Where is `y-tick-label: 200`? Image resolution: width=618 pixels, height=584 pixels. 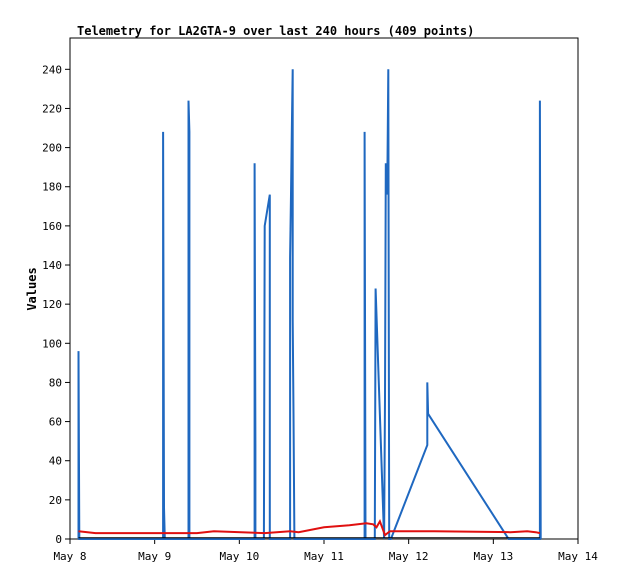 y-tick-label: 200 is located at coordinates (52, 148).